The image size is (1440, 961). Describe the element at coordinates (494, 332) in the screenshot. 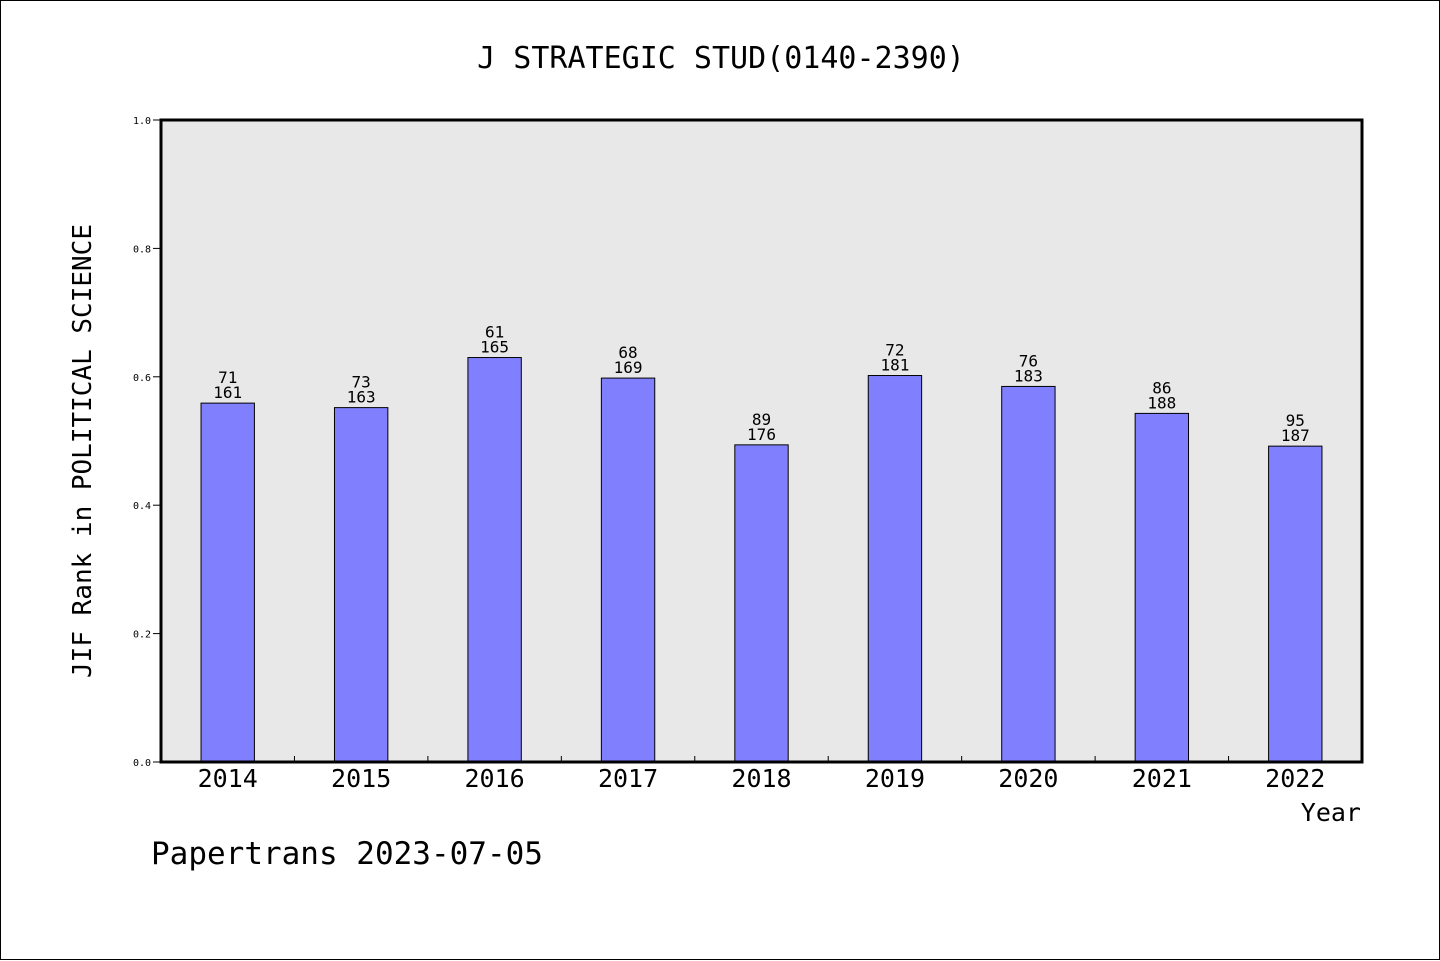

I see `rank-label: 61` at that location.